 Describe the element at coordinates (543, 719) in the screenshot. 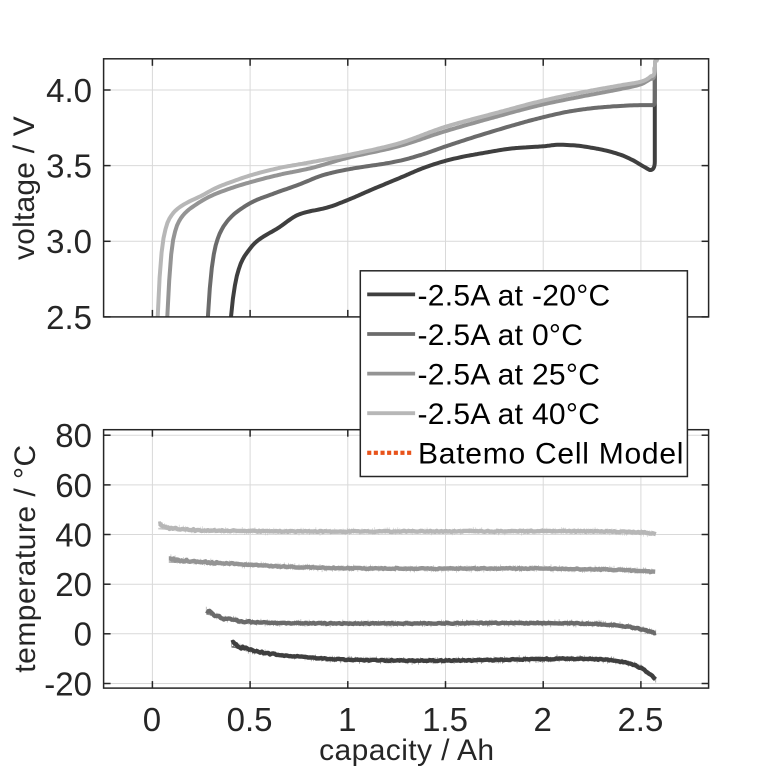

I see `svg-text: 2` at that location.